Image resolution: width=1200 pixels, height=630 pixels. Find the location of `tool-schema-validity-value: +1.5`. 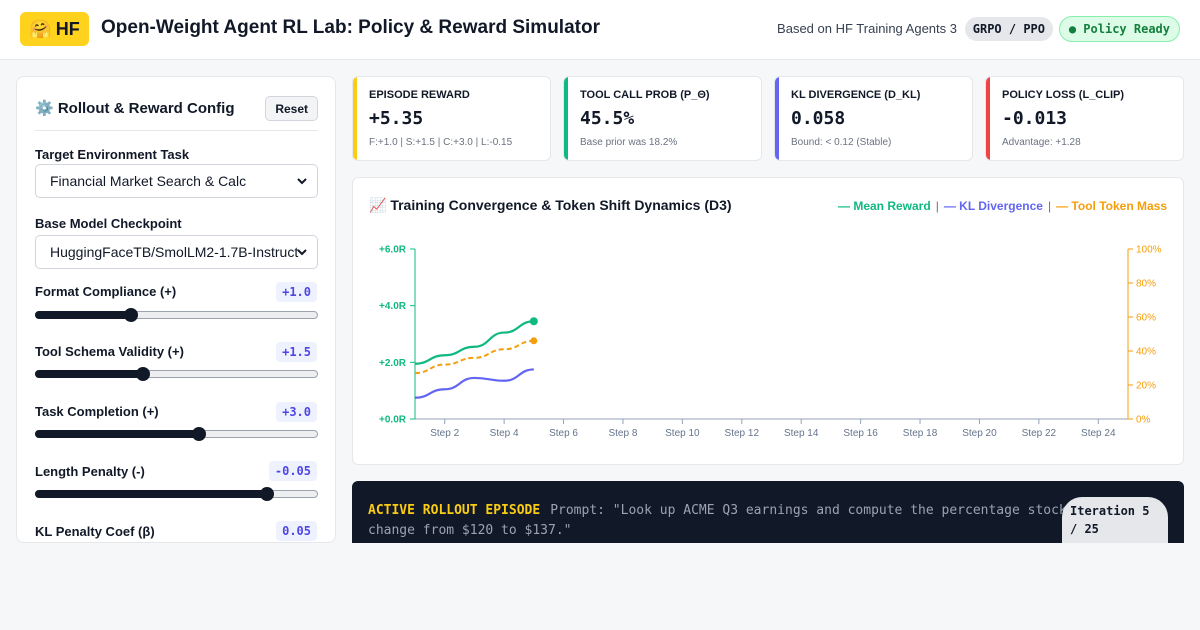

tool-schema-validity-value: +1.5 is located at coordinates (296, 352).